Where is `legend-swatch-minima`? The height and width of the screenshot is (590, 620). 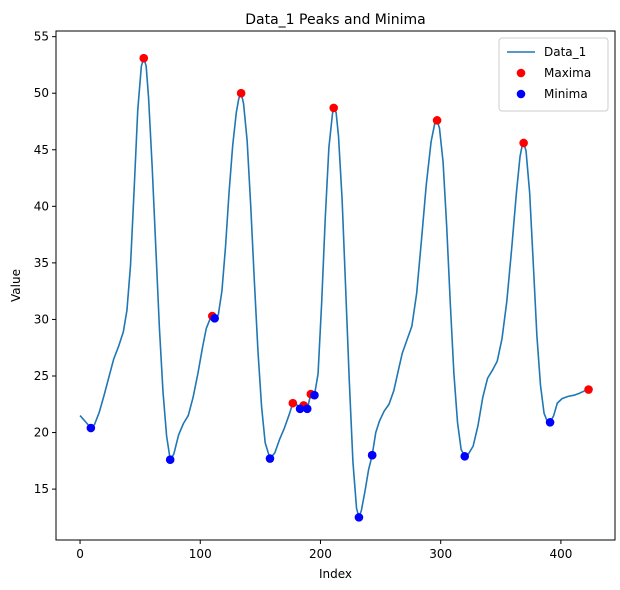
legend-swatch-minima is located at coordinates (521, 94).